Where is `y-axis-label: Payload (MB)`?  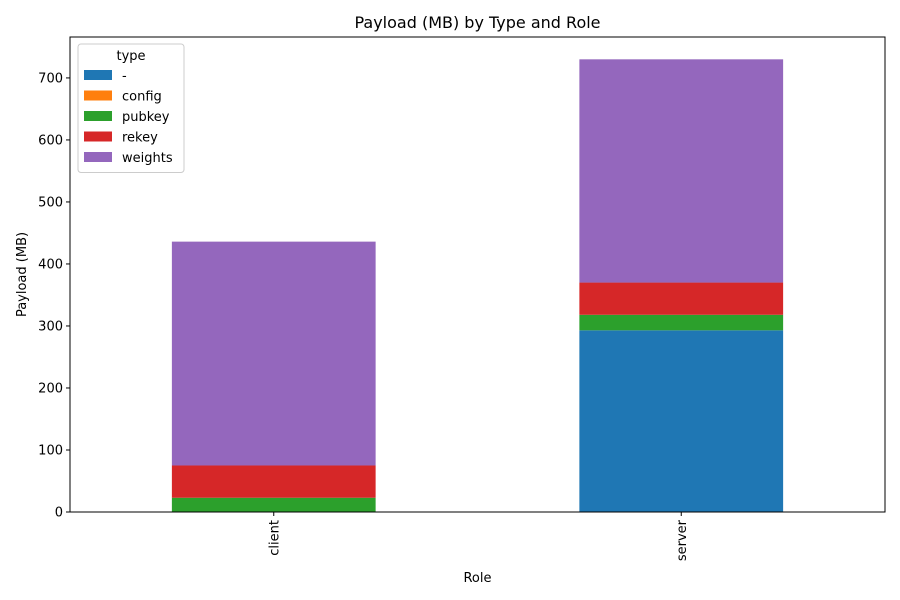 y-axis-label: Payload (MB) is located at coordinates (22, 274).